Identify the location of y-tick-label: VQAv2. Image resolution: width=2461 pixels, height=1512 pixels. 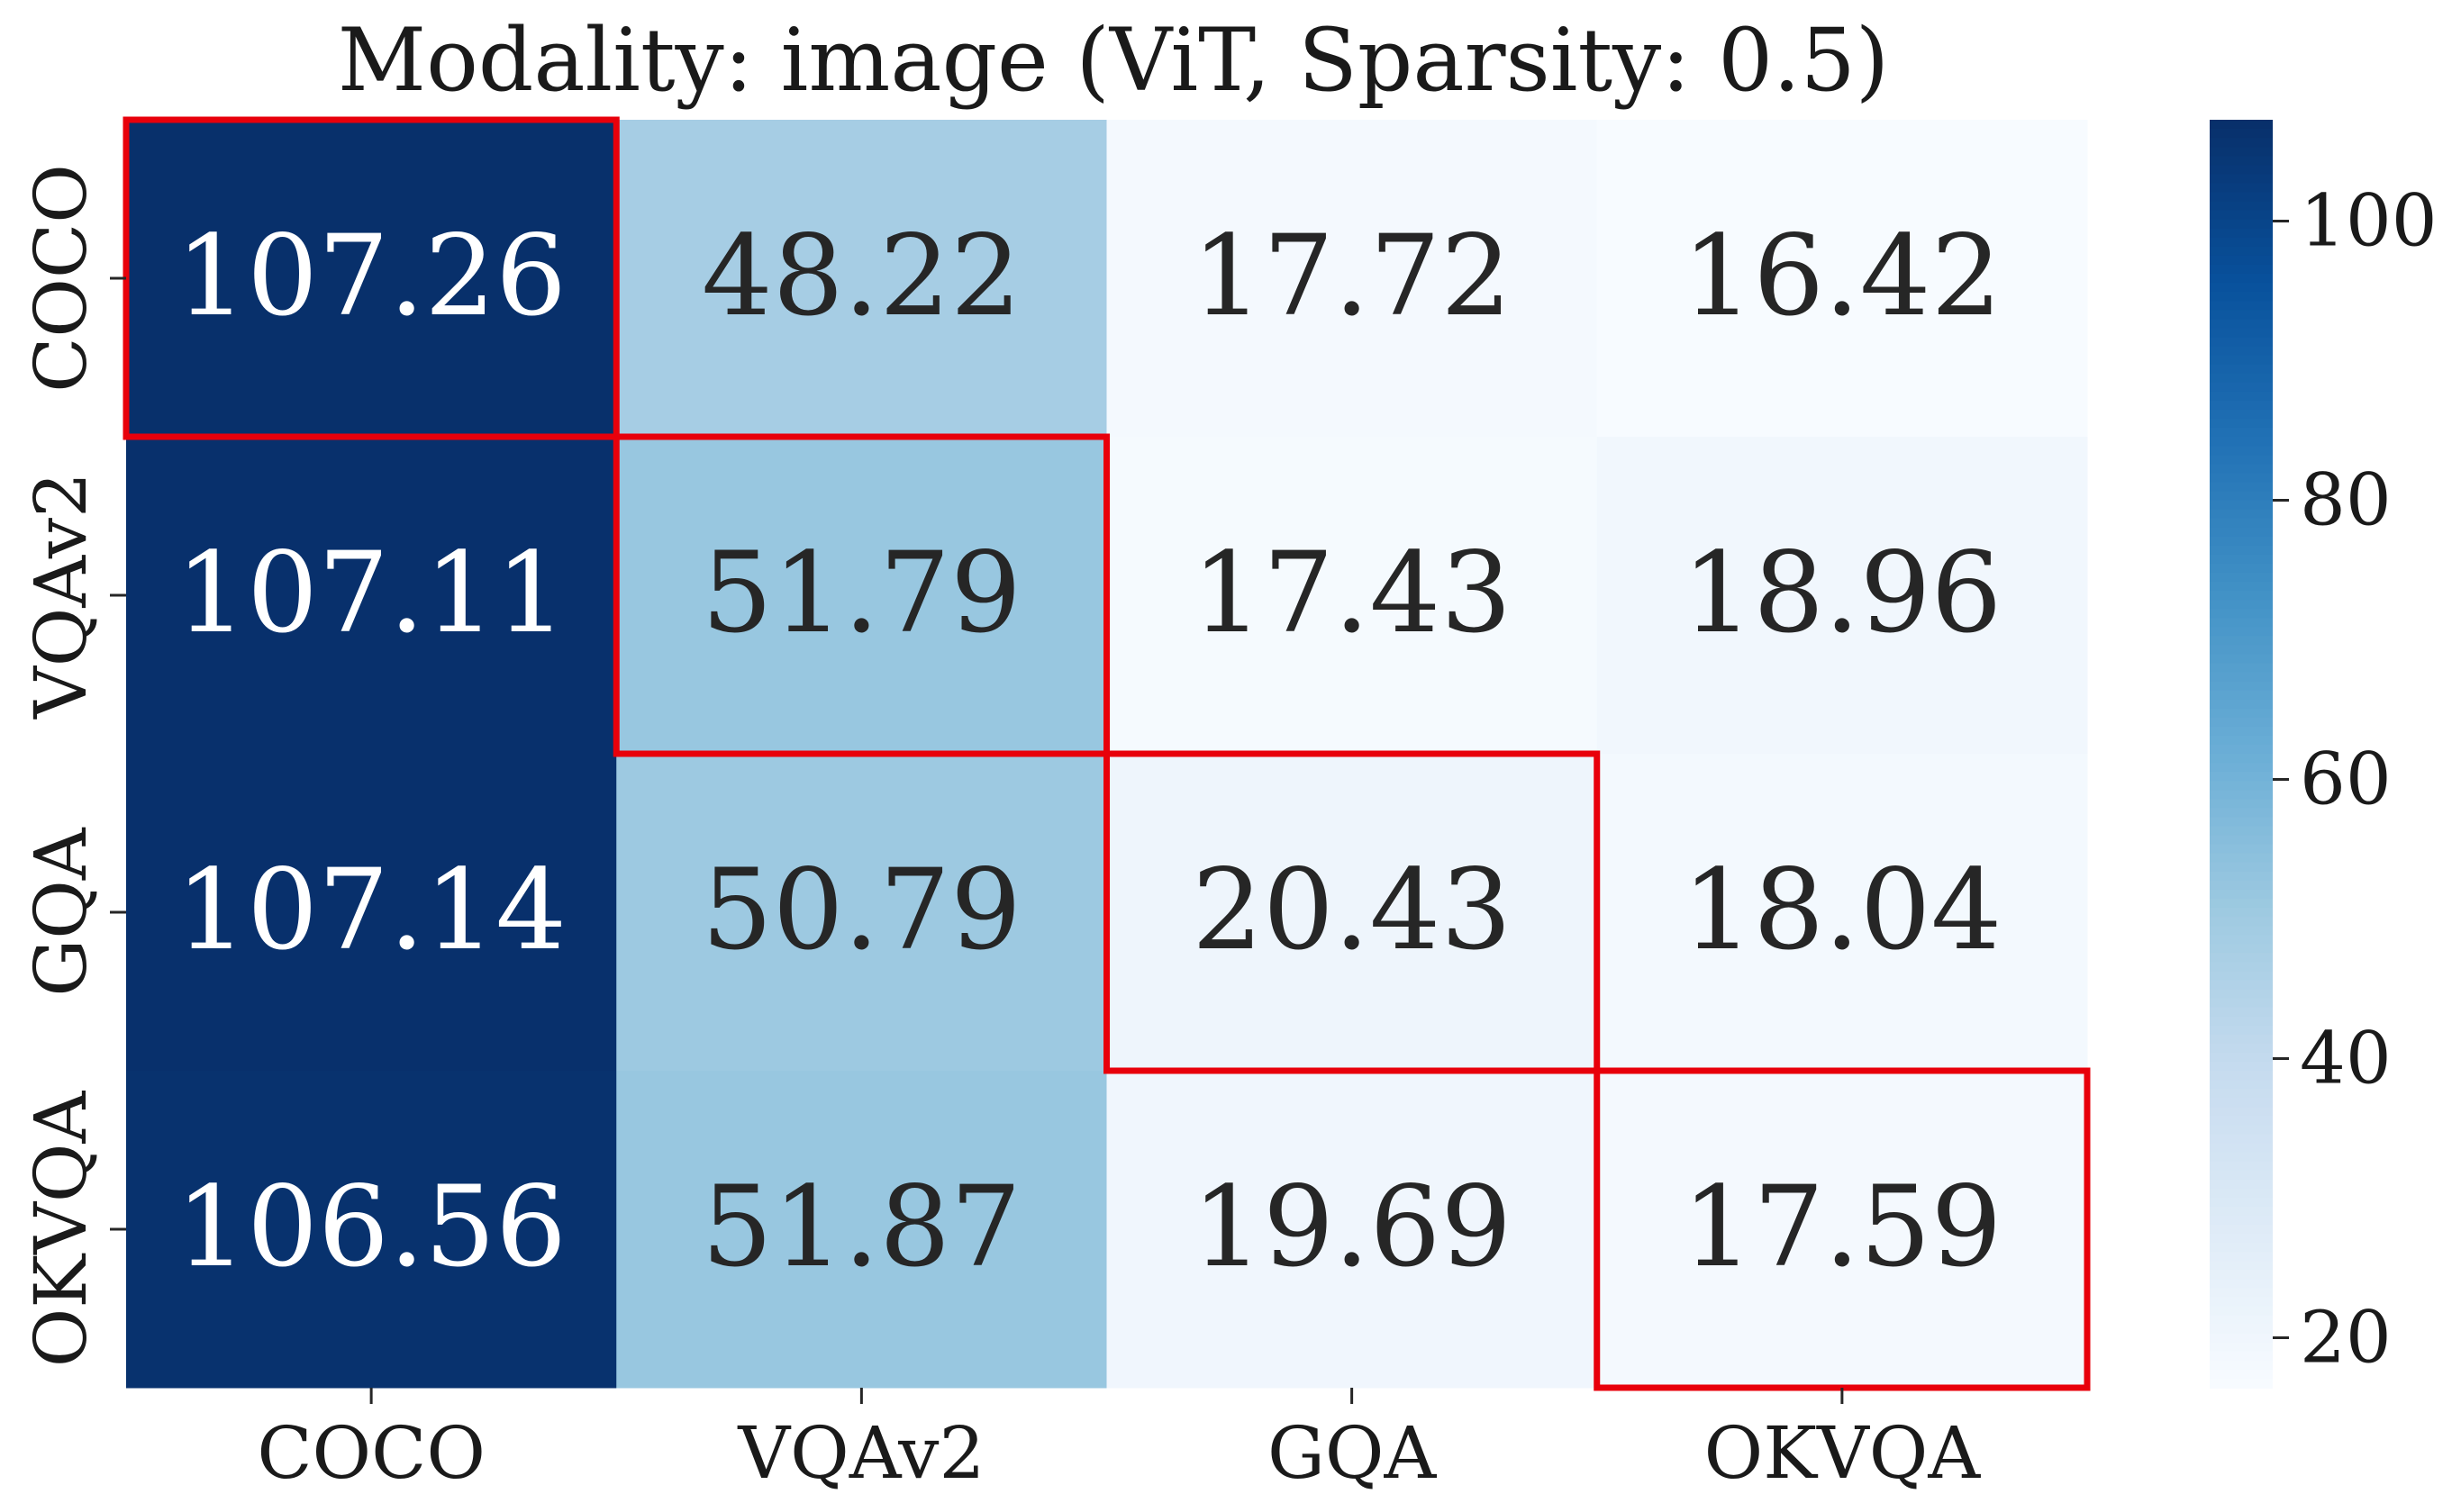
(61, 596).